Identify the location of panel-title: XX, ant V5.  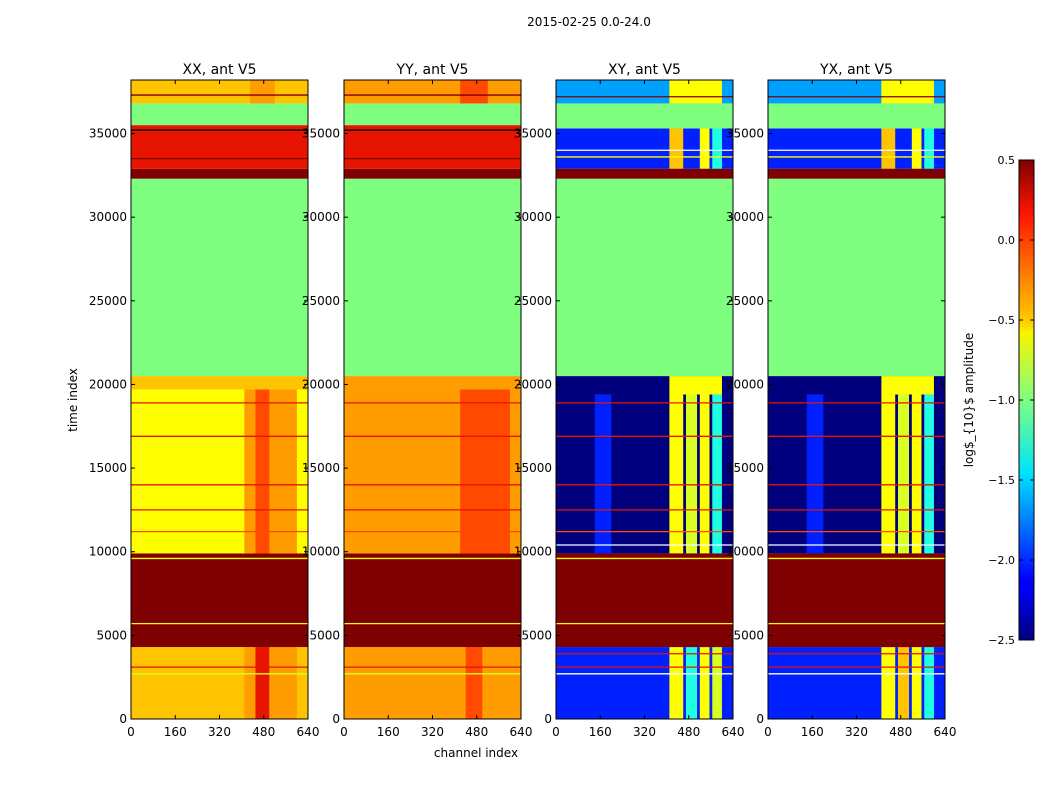
(220, 70).